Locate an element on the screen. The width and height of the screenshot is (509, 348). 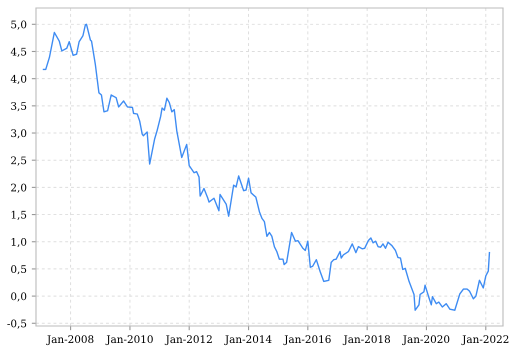
y-tick-label: -0,5 is located at coordinates (16, 324).